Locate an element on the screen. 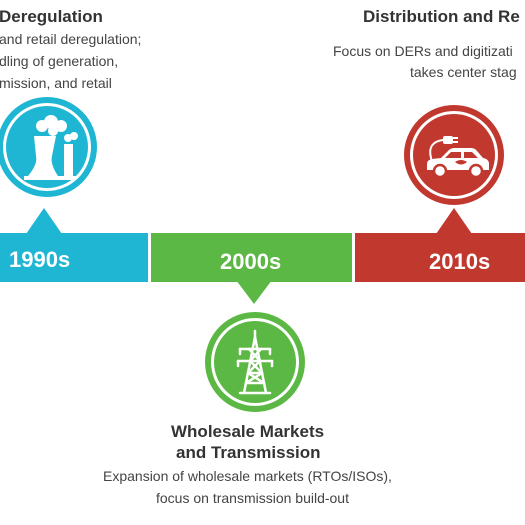  timeline-segment-2010s is located at coordinates (440, 257).